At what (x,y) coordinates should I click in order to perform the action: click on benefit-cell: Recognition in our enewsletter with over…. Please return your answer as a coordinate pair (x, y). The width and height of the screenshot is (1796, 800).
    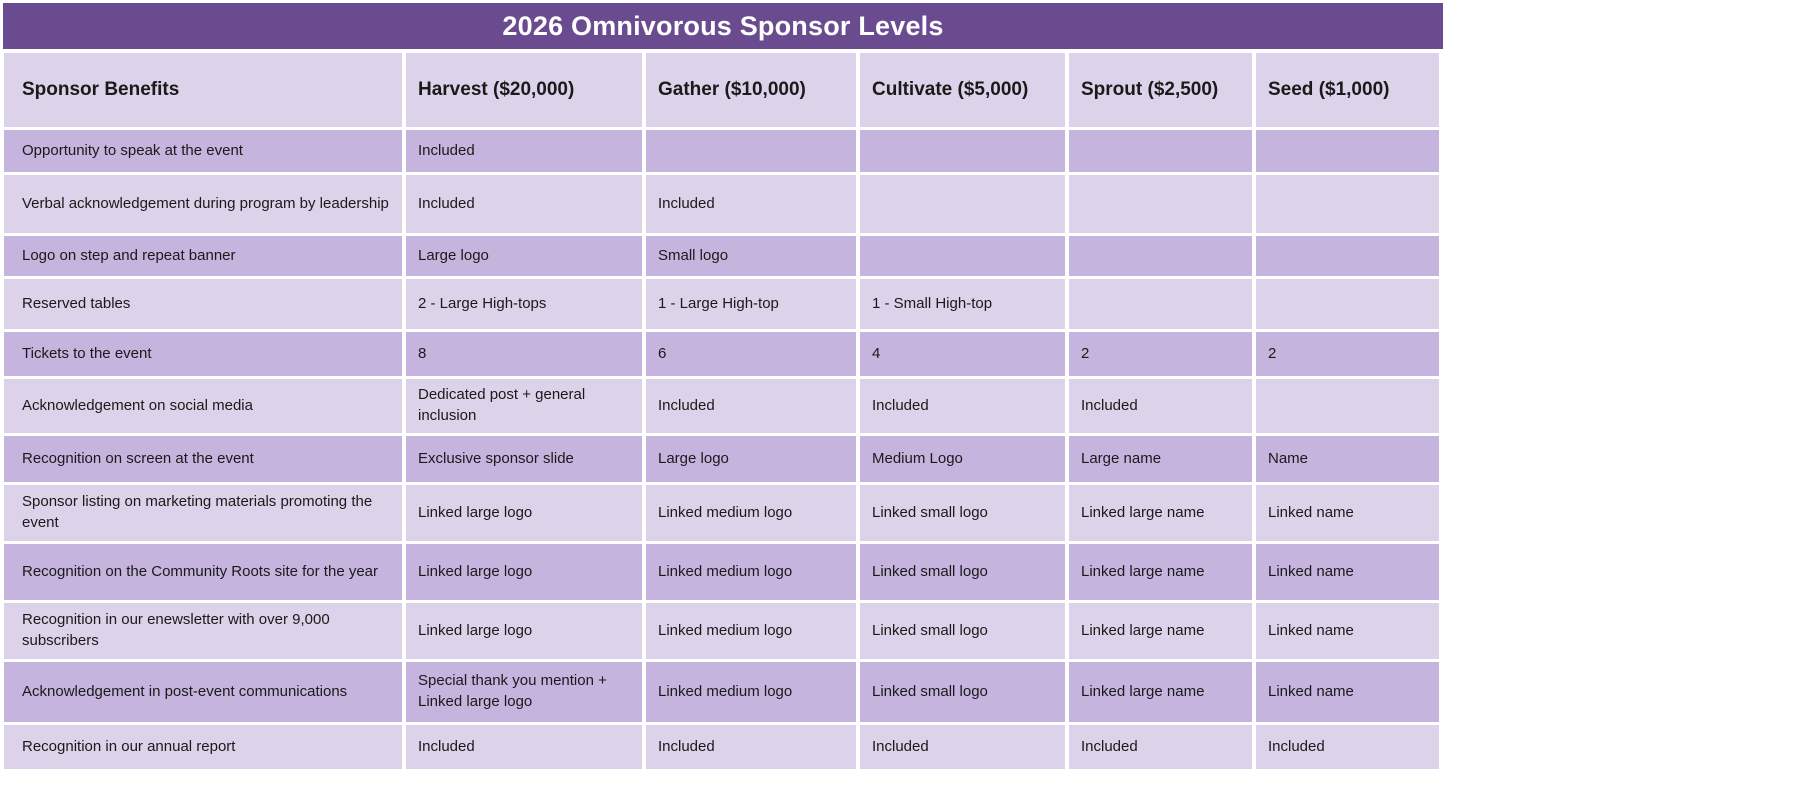
    Looking at the image, I should click on (203, 631).